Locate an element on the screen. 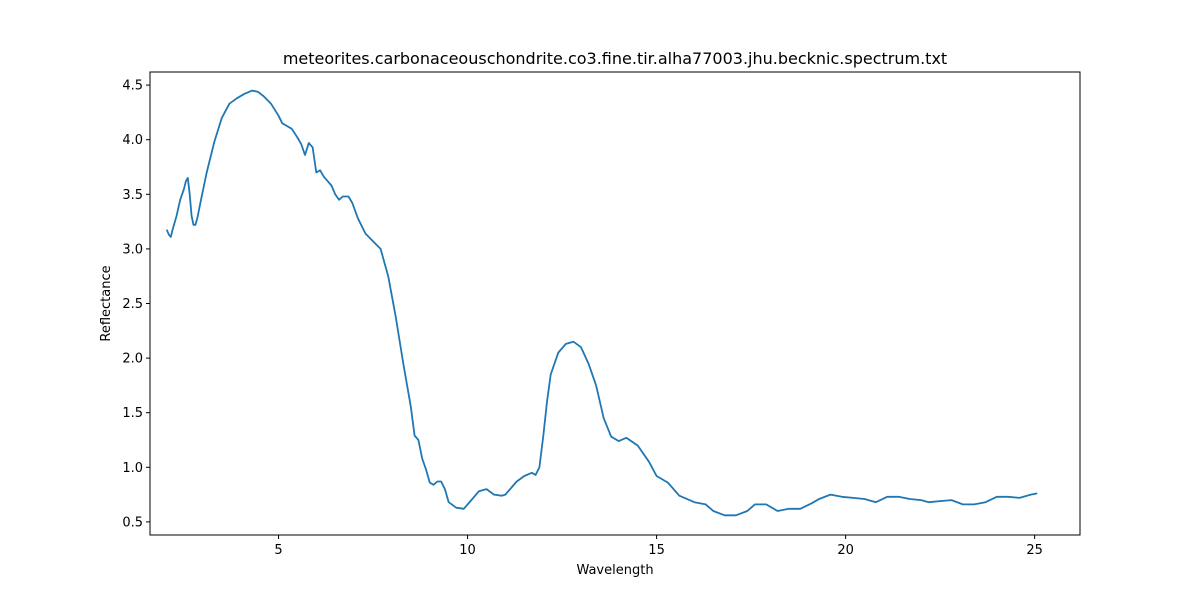  y-tick-label: 1.5 is located at coordinates (132, 413).